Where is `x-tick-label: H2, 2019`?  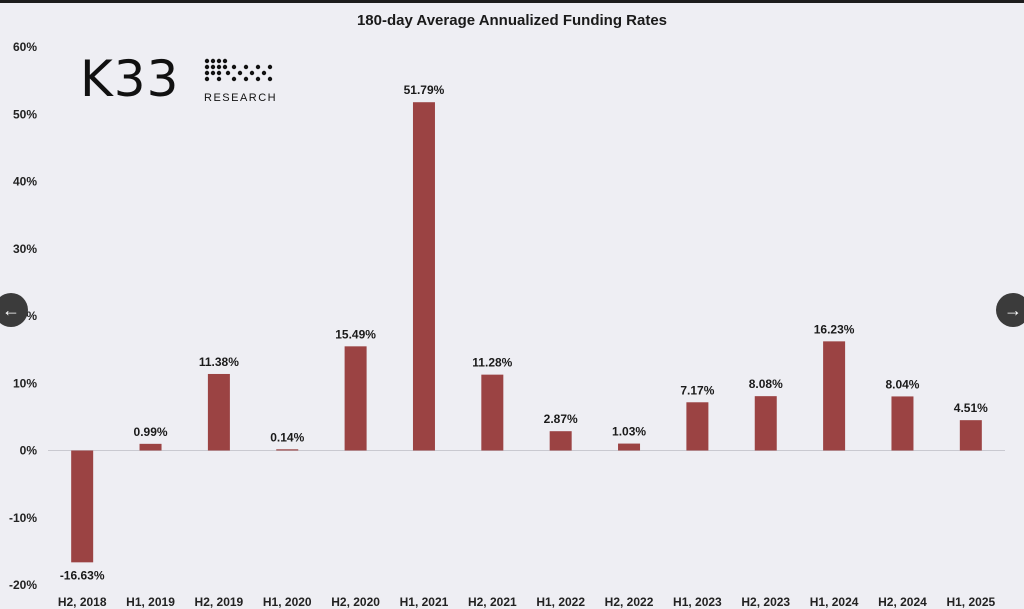 x-tick-label: H2, 2019 is located at coordinates (219, 602).